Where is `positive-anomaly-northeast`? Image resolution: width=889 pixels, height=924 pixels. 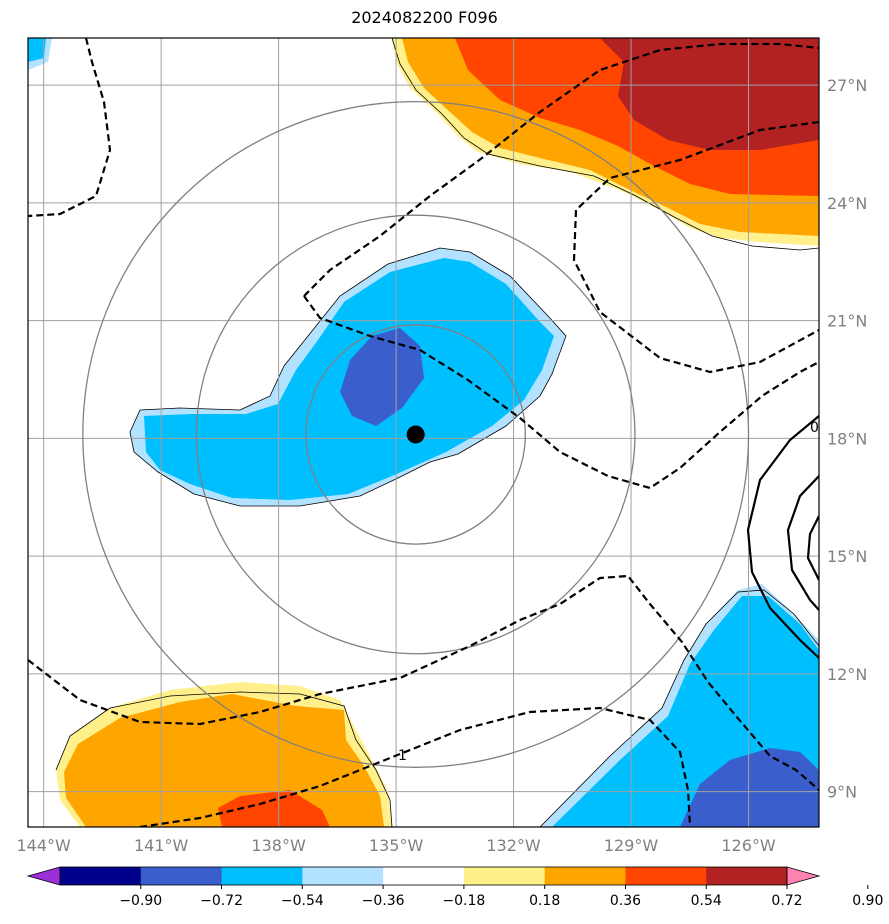 positive-anomaly-northeast is located at coordinates (605, 144).